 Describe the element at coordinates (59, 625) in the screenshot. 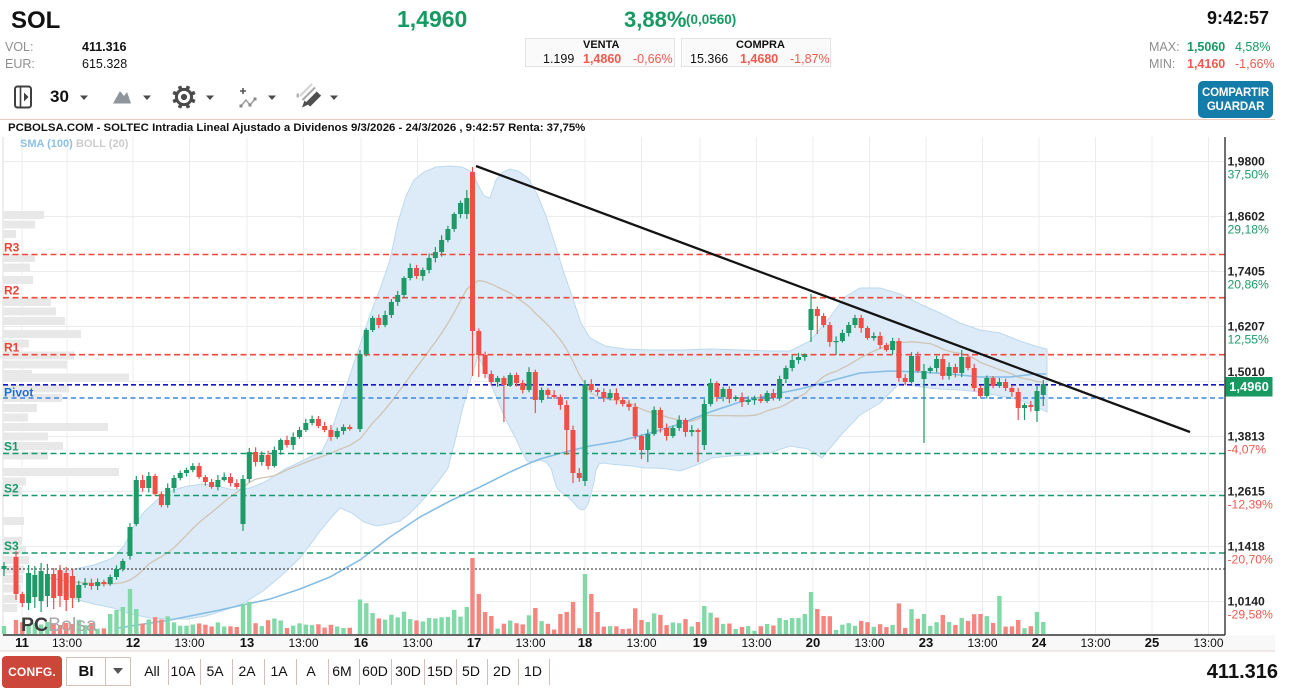

I see `svg-text: PCBolsa` at that location.